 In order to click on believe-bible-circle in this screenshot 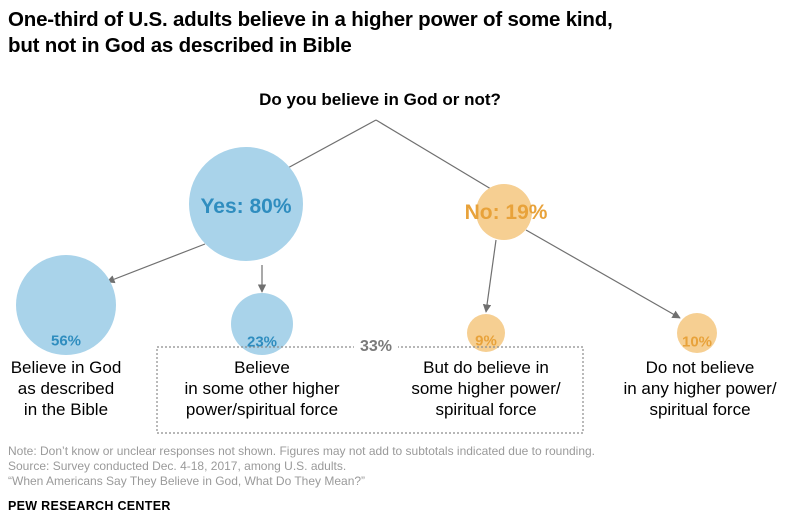, I will do `click(66, 305)`.